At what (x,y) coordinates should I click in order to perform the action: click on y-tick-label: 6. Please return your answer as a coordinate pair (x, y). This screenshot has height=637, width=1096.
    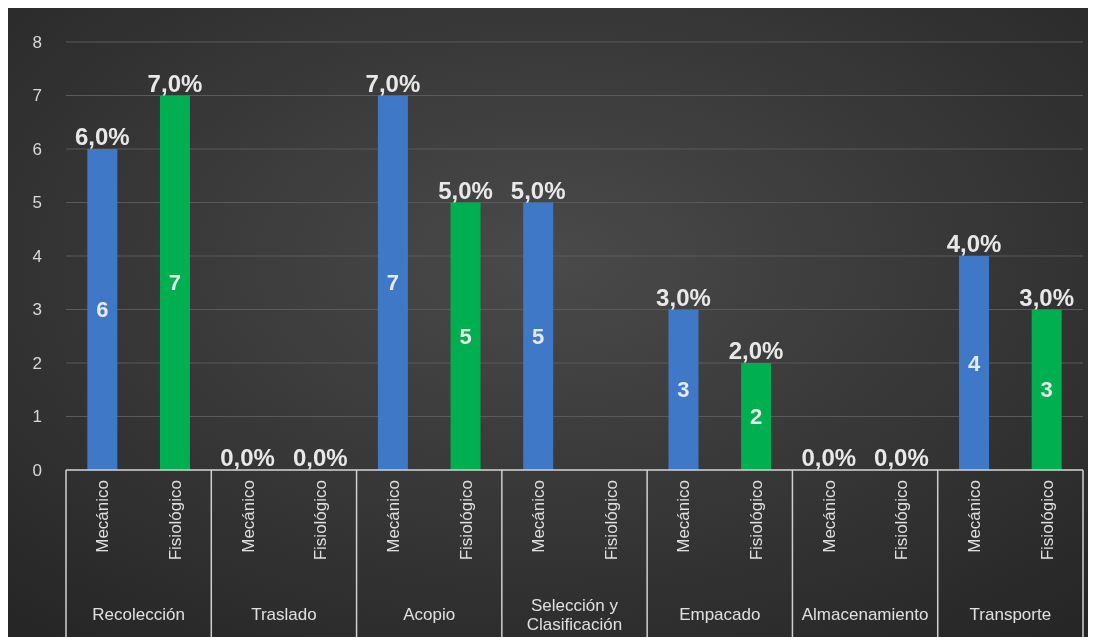
    Looking at the image, I should click on (37, 149).